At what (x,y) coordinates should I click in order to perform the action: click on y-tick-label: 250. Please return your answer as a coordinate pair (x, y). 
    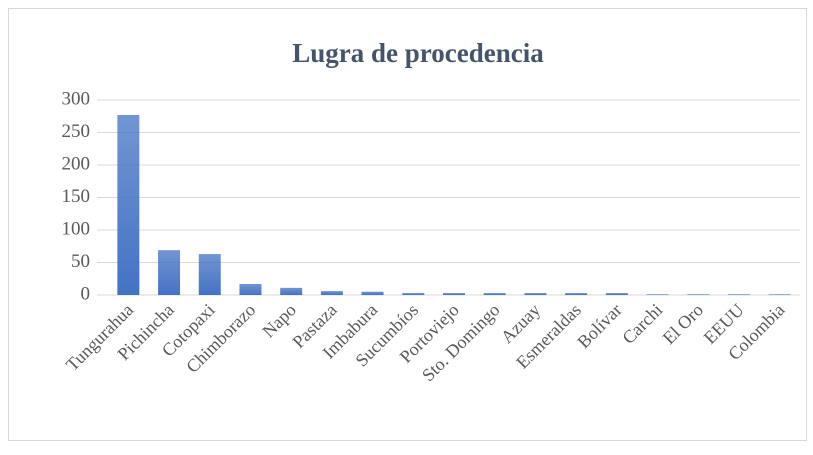
    Looking at the image, I should click on (76, 131).